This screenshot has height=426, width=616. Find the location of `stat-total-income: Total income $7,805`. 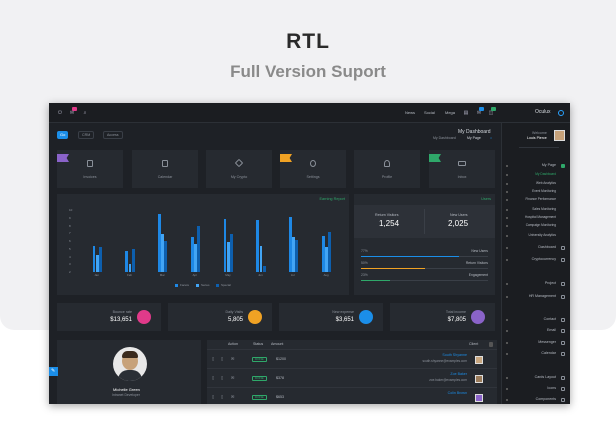

stat-total-income: Total income $7,805 is located at coordinates (442, 317).